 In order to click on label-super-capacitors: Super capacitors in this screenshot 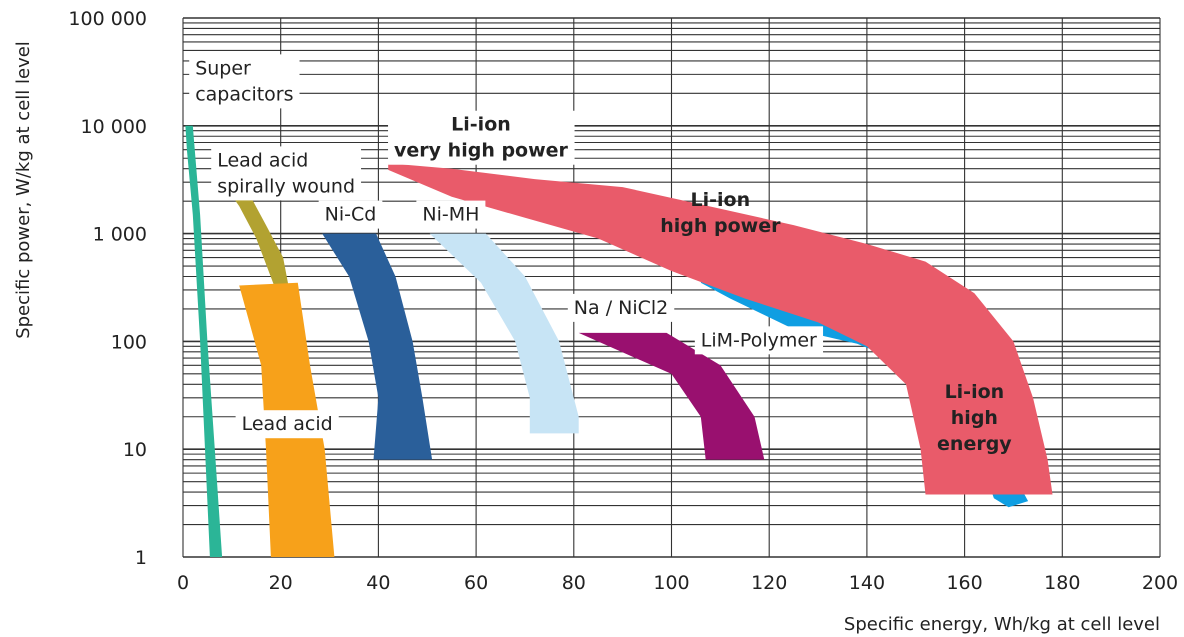, I will do `click(244, 81)`.